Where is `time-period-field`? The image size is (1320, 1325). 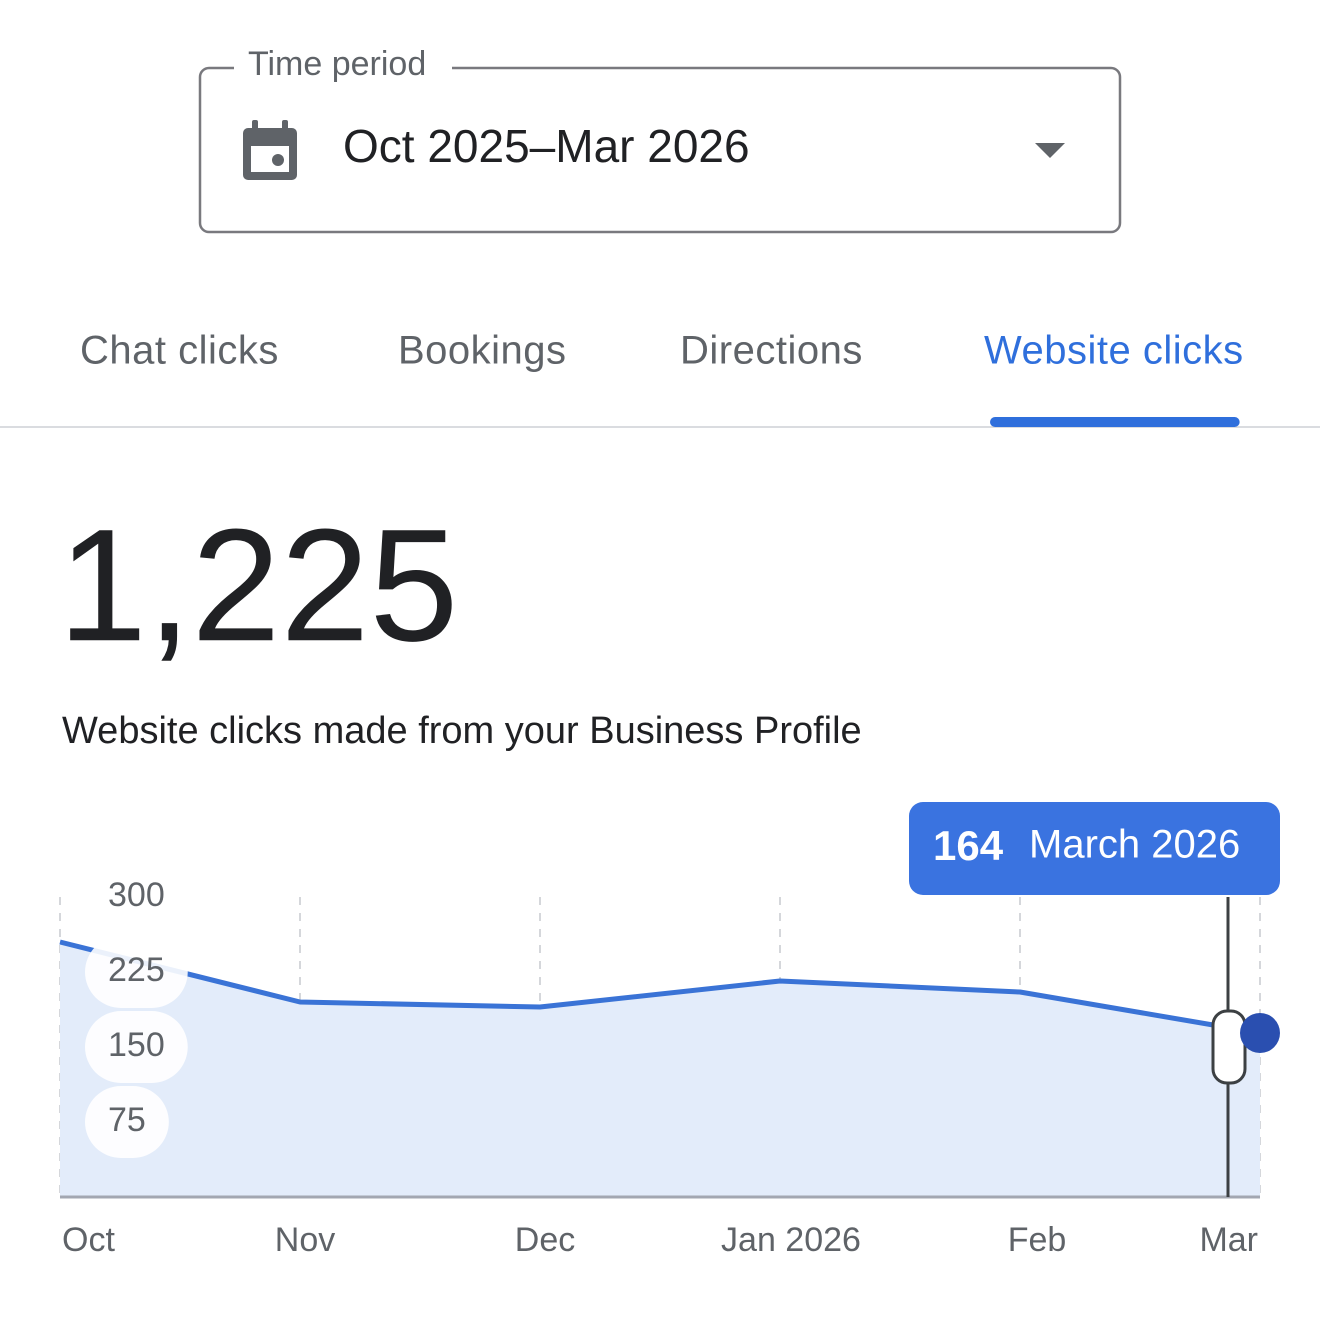
time-period-field is located at coordinates (660, 150).